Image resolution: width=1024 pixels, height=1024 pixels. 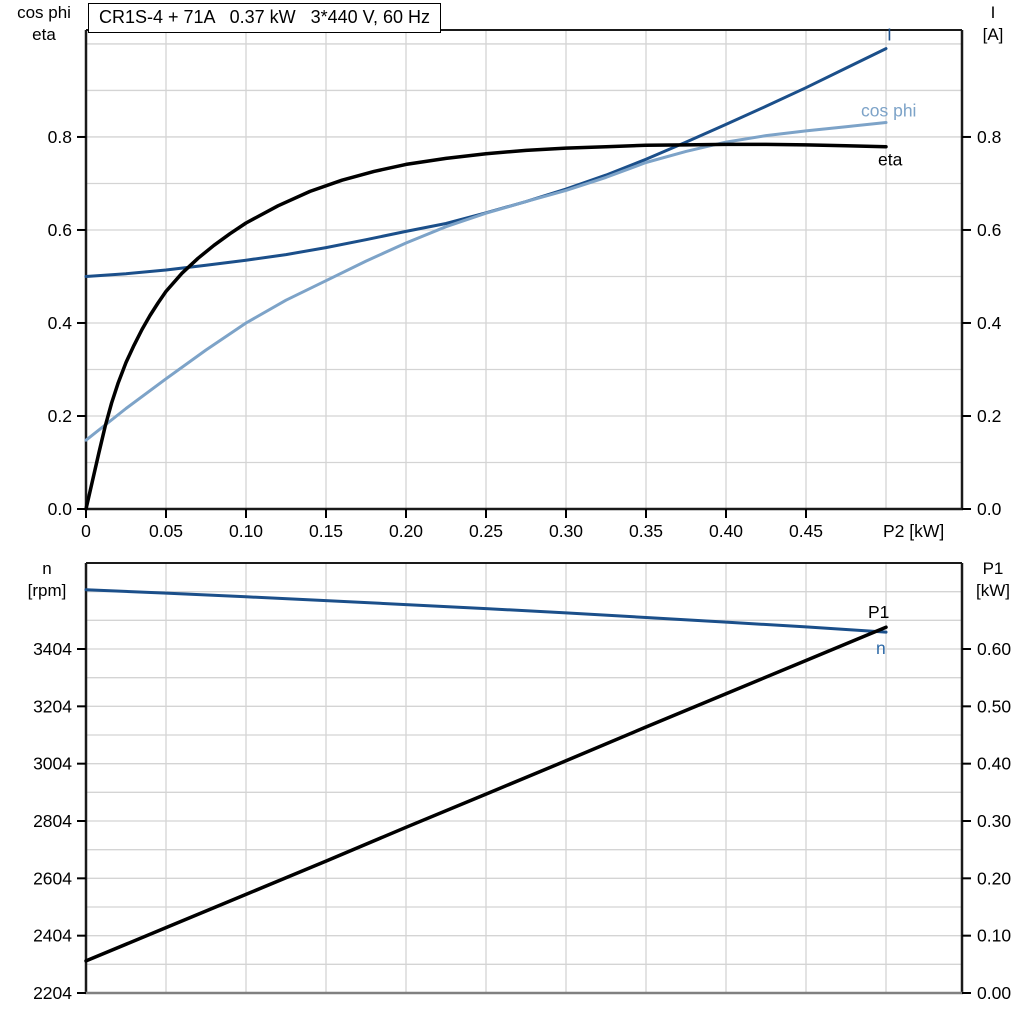 I want to click on chart1-right-tick-label: 0.50, so click(x=994, y=706).